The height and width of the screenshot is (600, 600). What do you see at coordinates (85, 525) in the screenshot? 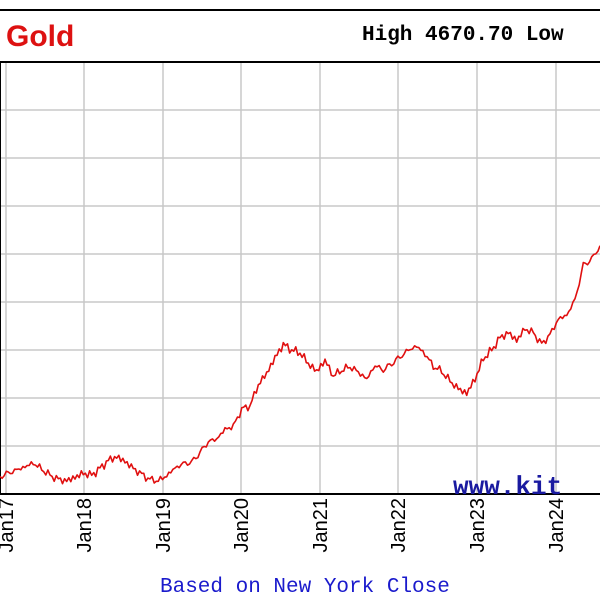
I see `x-tick-label: Jan18` at bounding box center [85, 525].